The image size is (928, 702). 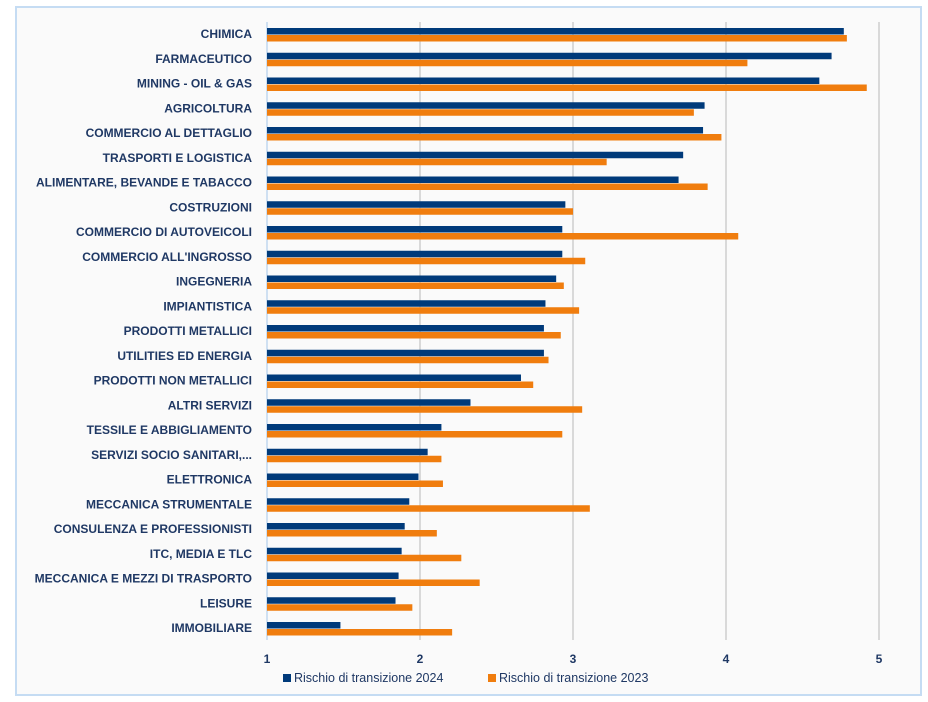 What do you see at coordinates (226, 603) in the screenshot?
I see `category-label: LEISURE` at bounding box center [226, 603].